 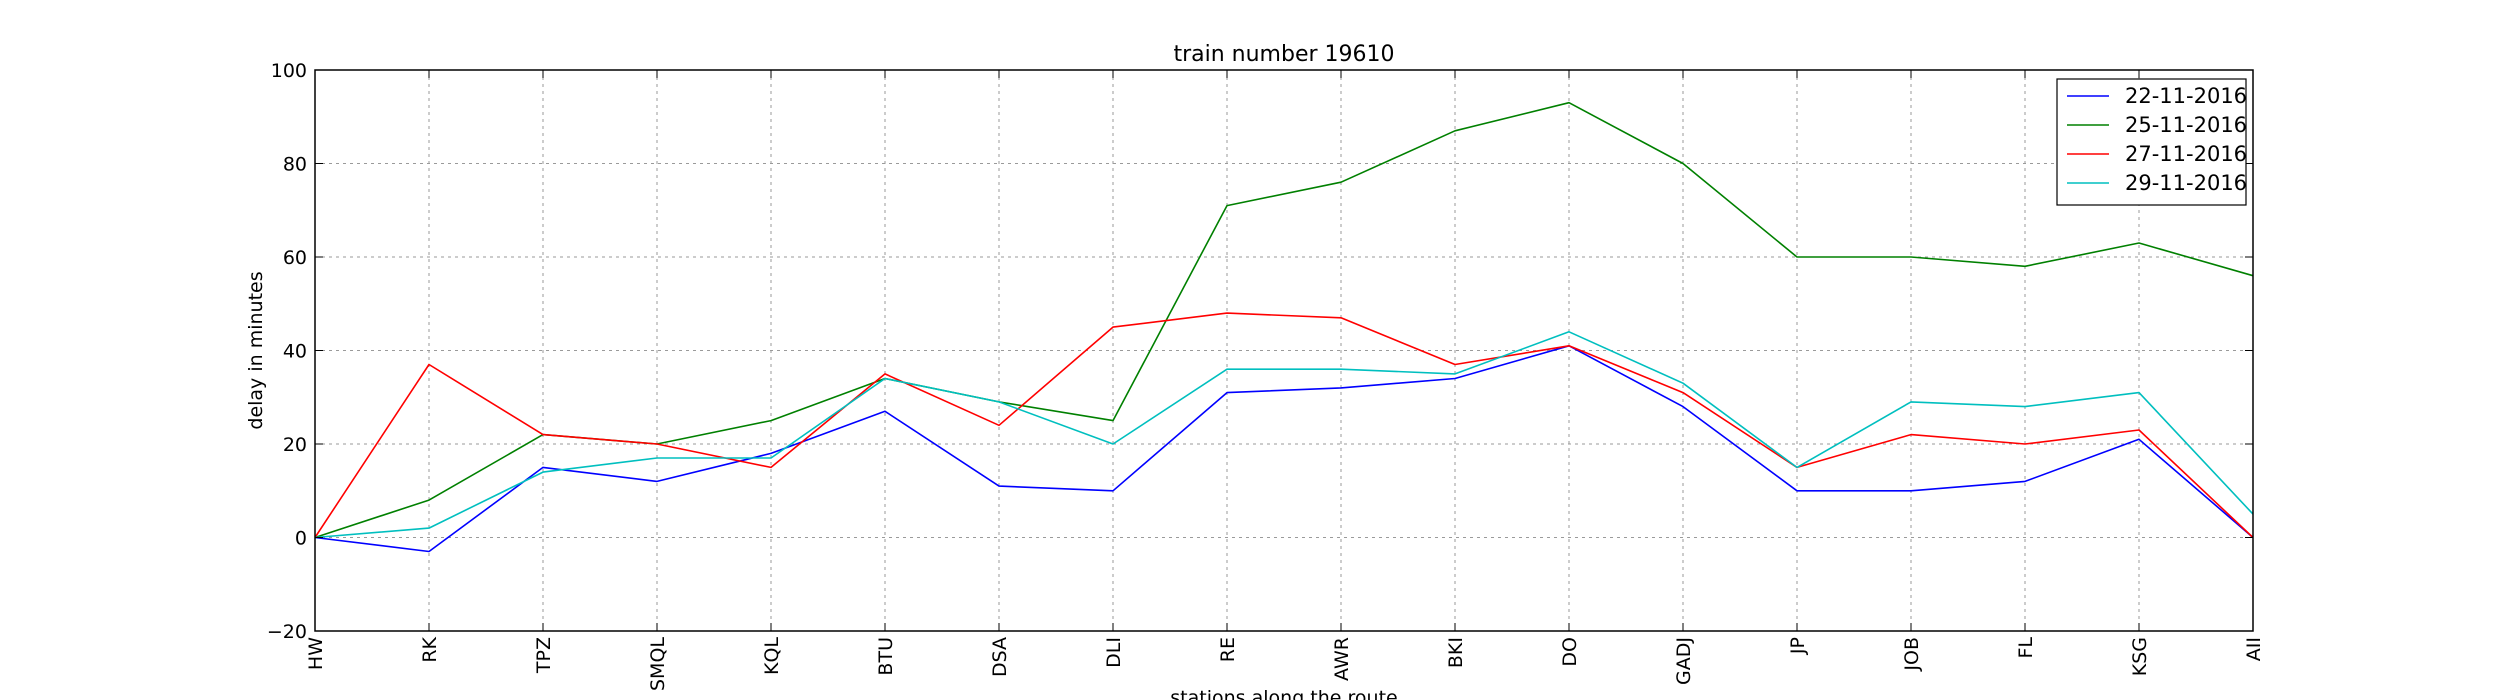 I want to click on legend-label: 29-11-2016, so click(x=2186, y=183).